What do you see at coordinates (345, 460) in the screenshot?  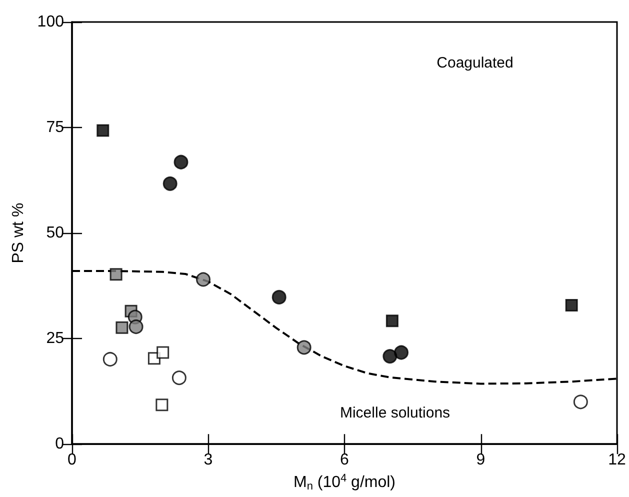 I see `x-tick-label: 6` at bounding box center [345, 460].